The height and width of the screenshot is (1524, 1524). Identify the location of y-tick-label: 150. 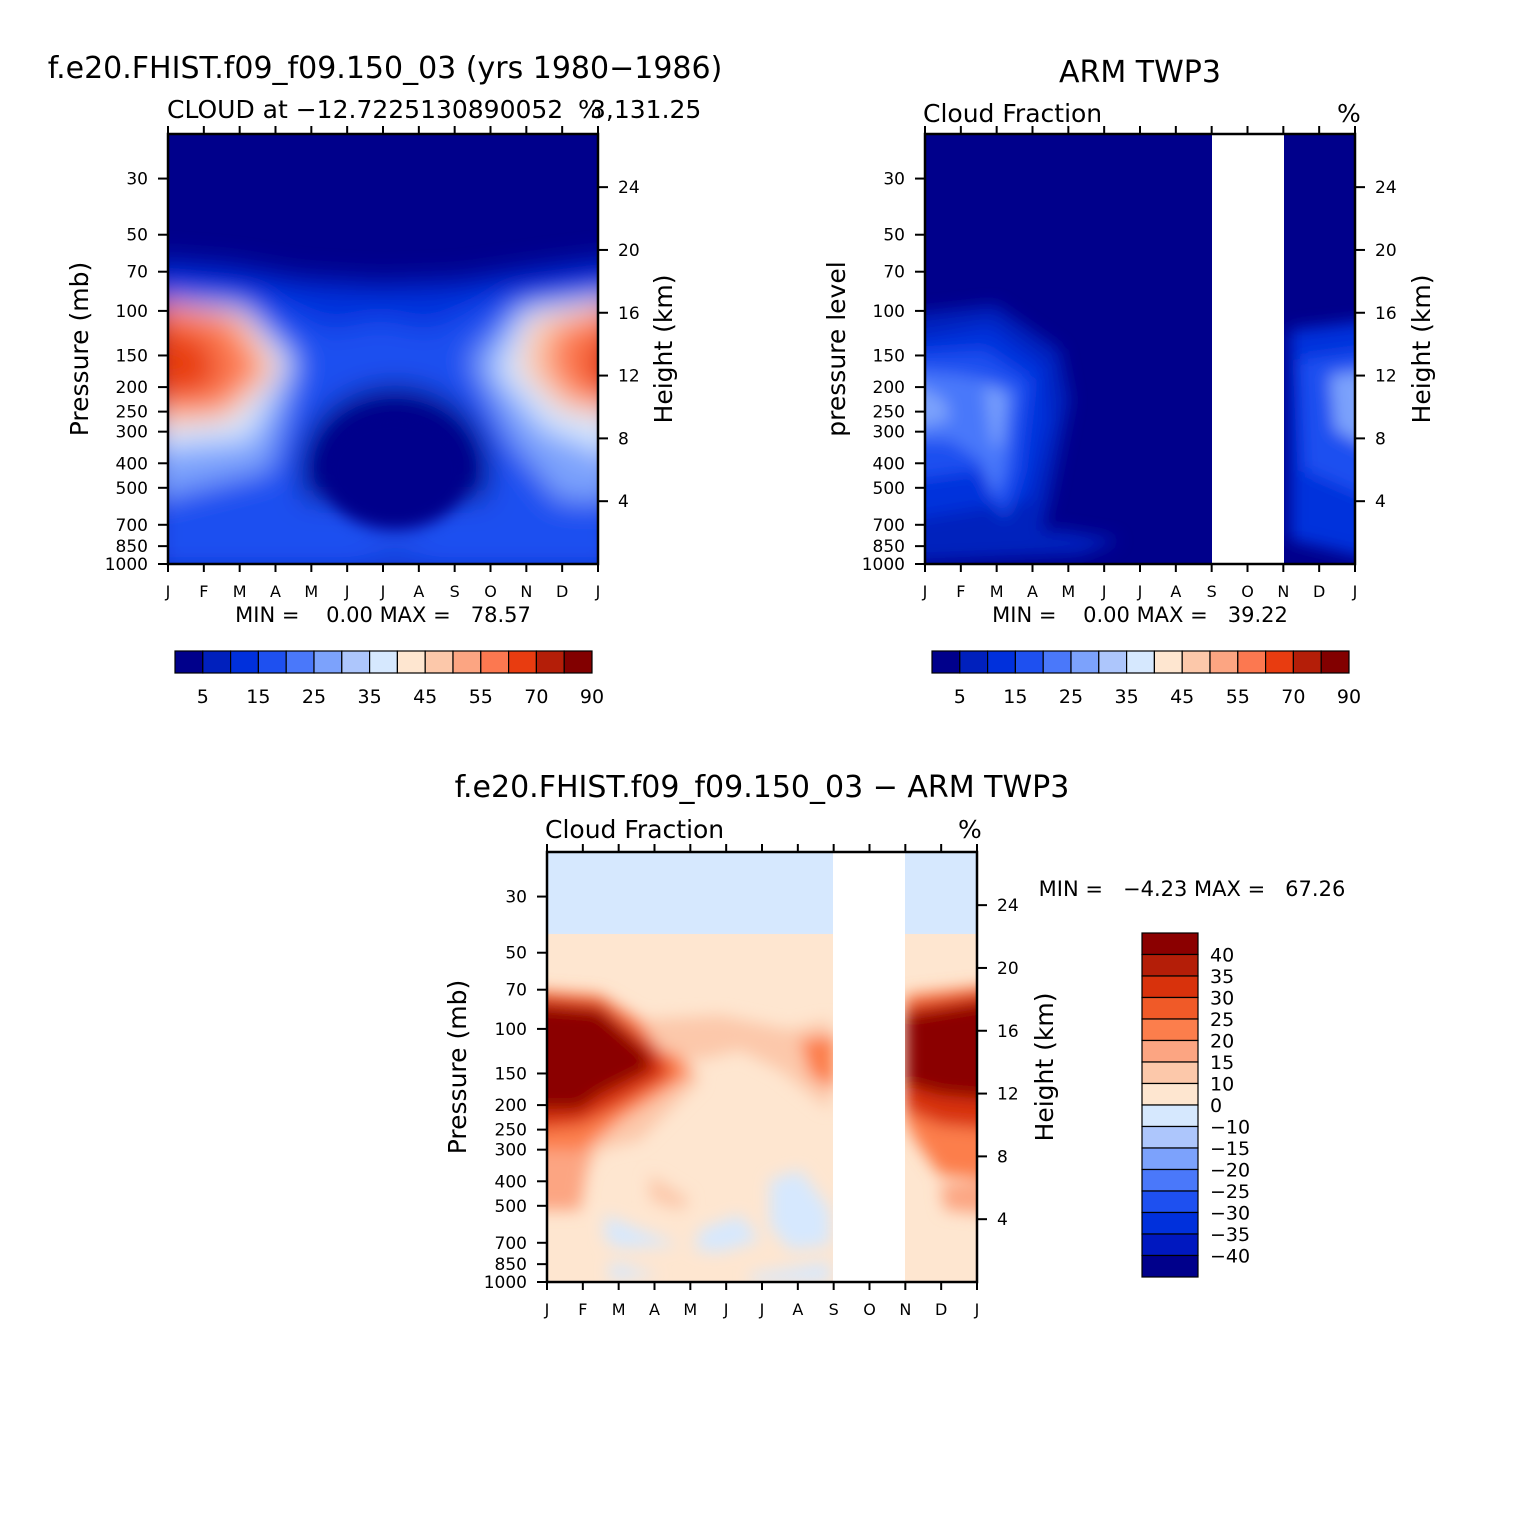
(132, 356).